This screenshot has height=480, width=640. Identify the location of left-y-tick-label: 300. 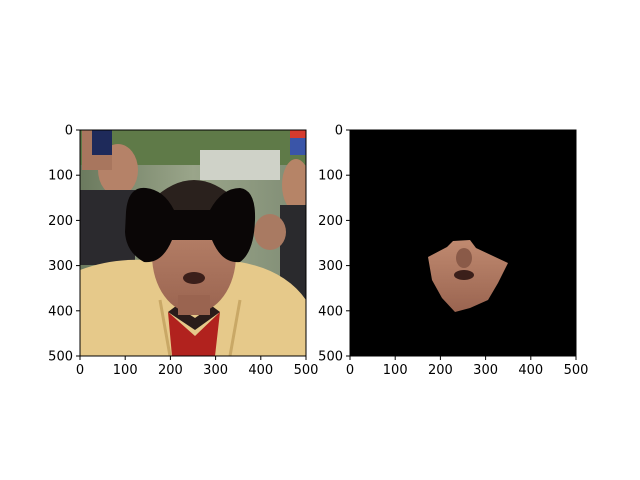
(60, 266).